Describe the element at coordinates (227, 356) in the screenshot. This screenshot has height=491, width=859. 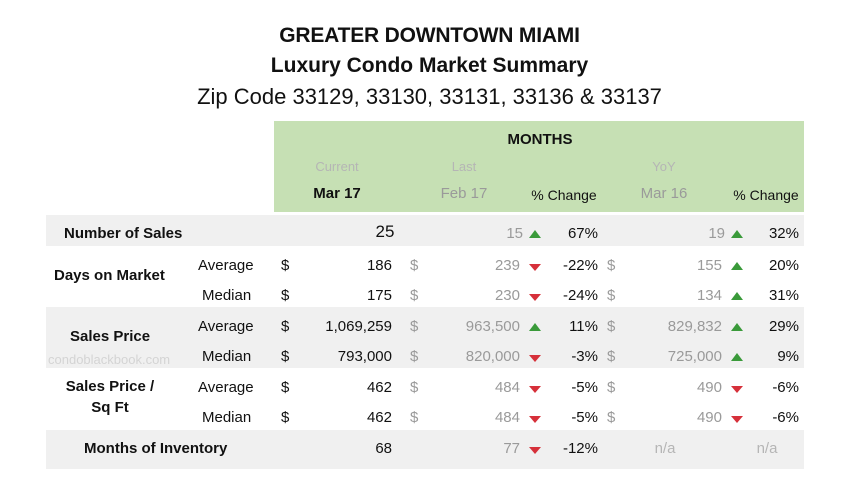
I see `price-med-sublabel: Median` at that location.